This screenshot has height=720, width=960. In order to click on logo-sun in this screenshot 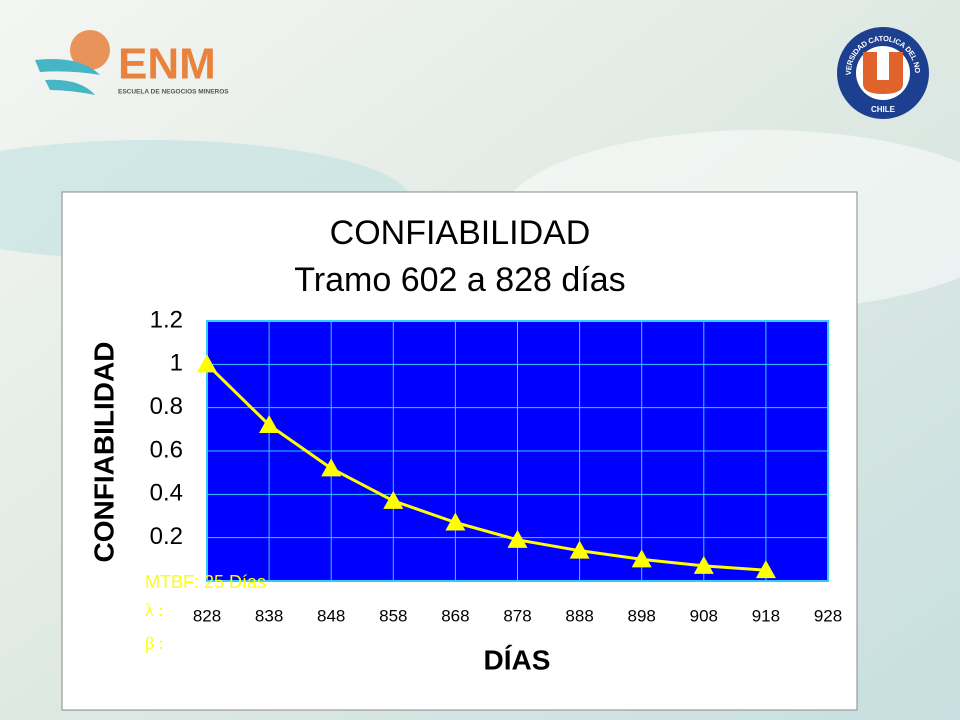, I will do `click(90, 50)`.